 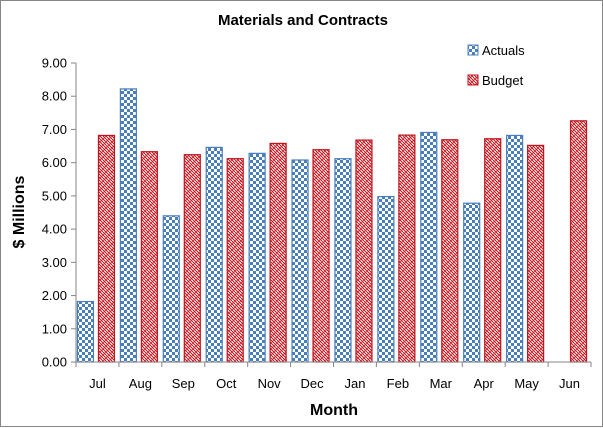 What do you see at coordinates (54, 63) in the screenshot?
I see `y-tick-label: 9.00` at bounding box center [54, 63].